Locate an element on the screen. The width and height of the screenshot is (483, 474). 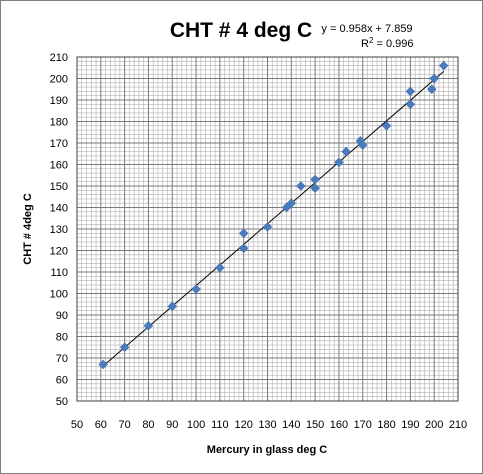
y-tick-label: 120 is located at coordinates (59, 252).